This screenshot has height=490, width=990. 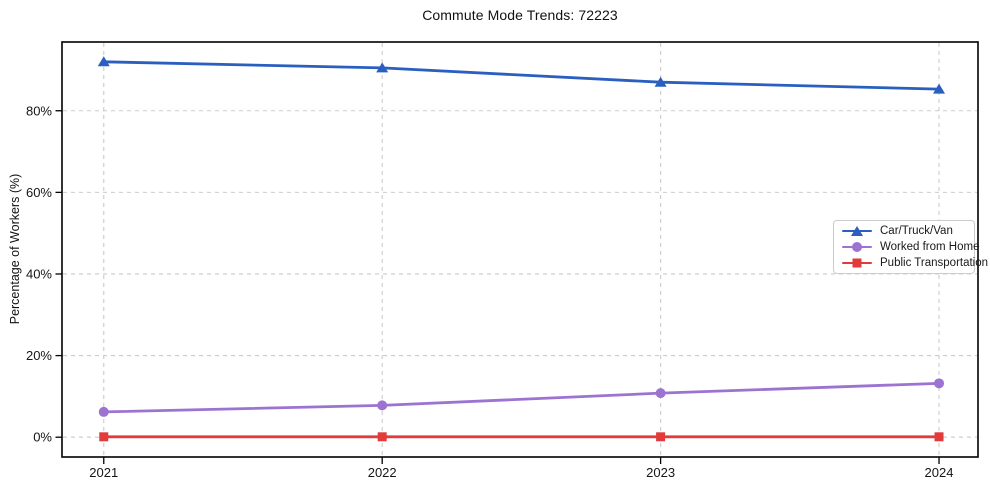 I want to click on y-tick-label: 20%, so click(x=39, y=355).